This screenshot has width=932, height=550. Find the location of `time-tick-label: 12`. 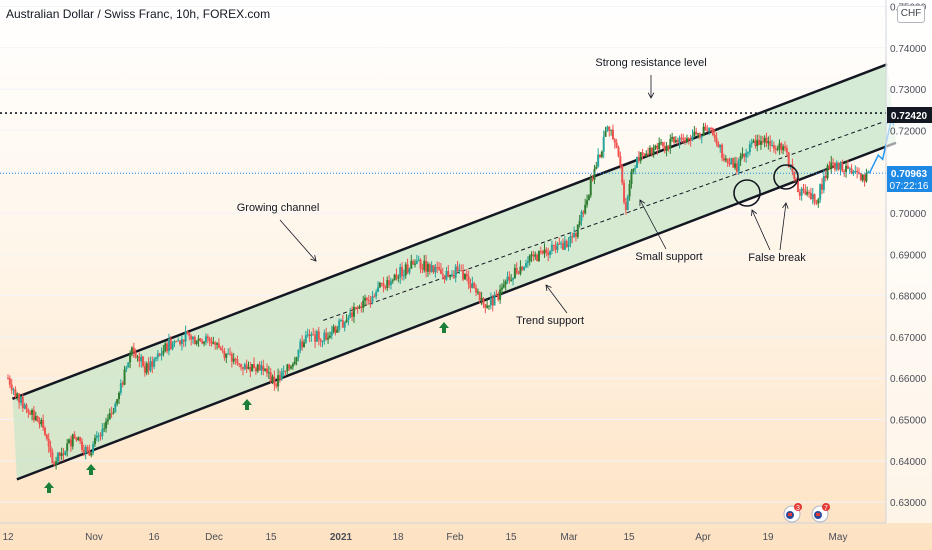

time-tick-label: 12 is located at coordinates (8, 537).